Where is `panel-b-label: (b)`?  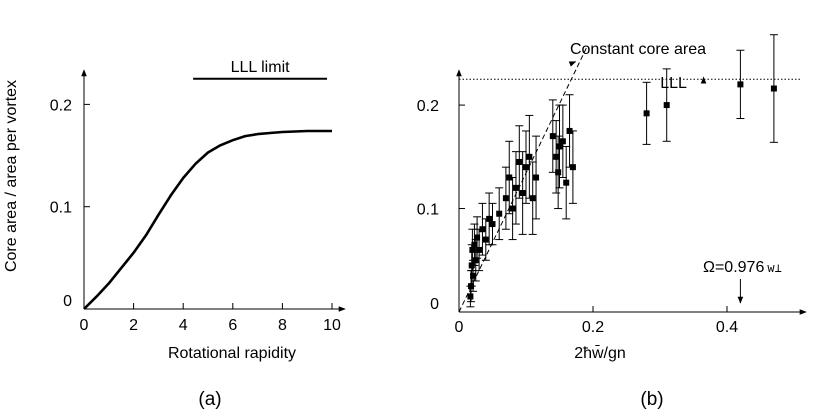
panel-b-label: (b) is located at coordinates (651, 399).